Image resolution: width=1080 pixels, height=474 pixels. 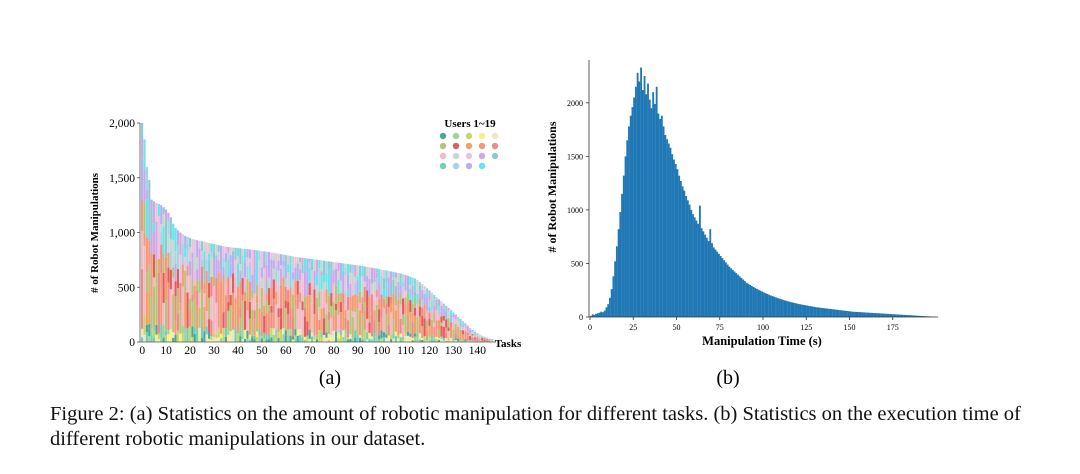 What do you see at coordinates (456, 156) in the screenshot?
I see `legend-user-swatch` at bounding box center [456, 156].